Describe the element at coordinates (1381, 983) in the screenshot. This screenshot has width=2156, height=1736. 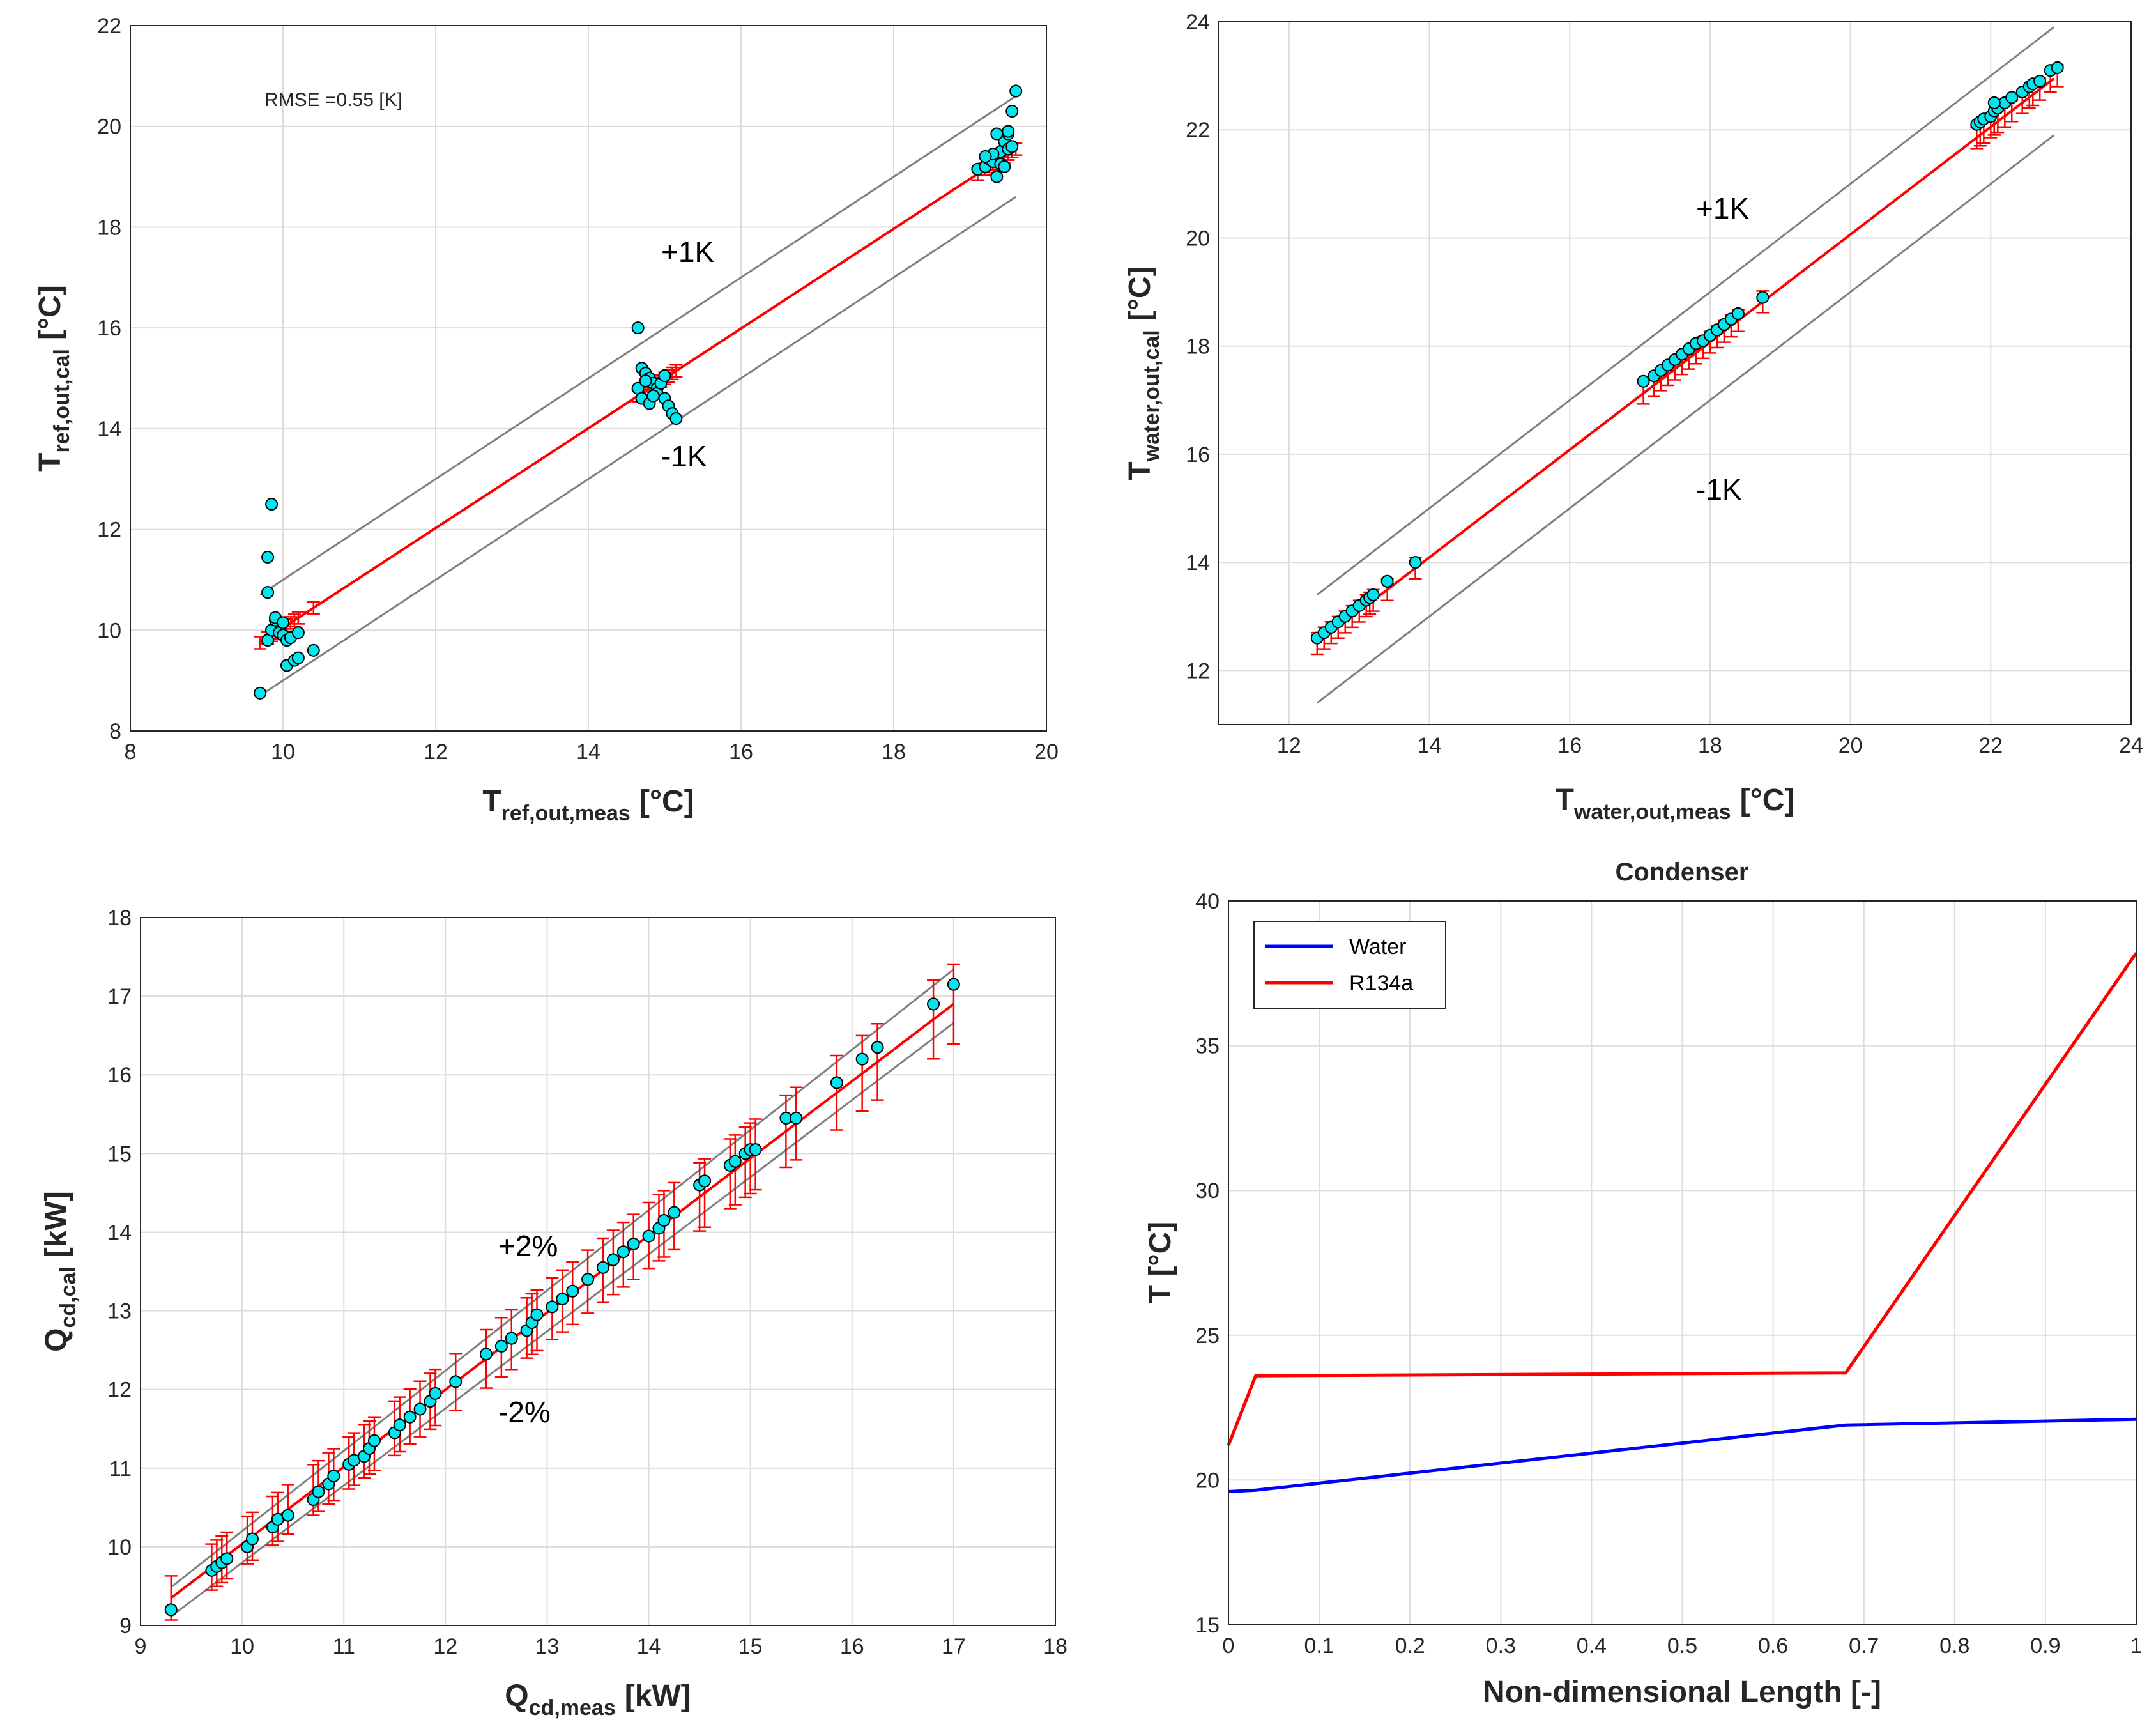
I see `legend-r134a-label: R134a` at that location.